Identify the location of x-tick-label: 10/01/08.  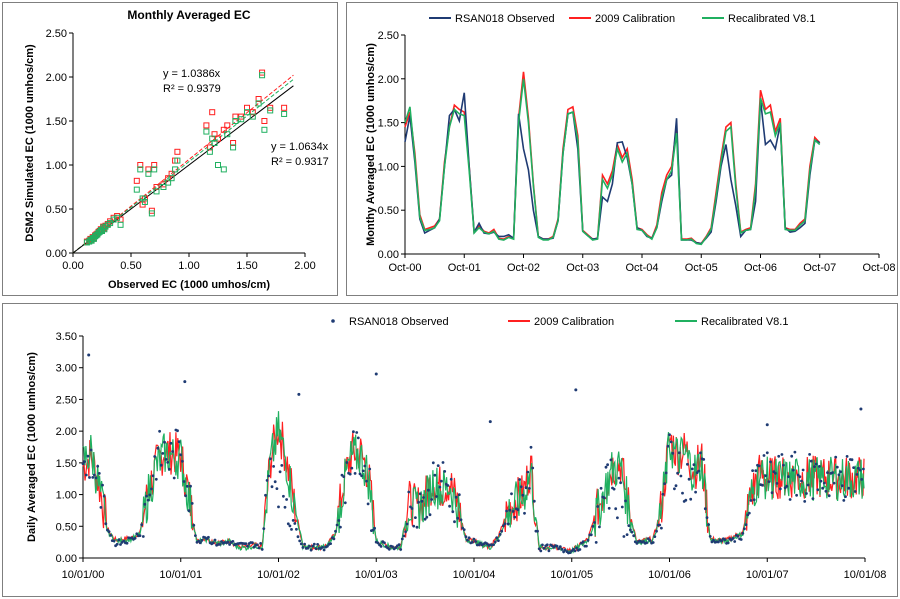
(865, 575).